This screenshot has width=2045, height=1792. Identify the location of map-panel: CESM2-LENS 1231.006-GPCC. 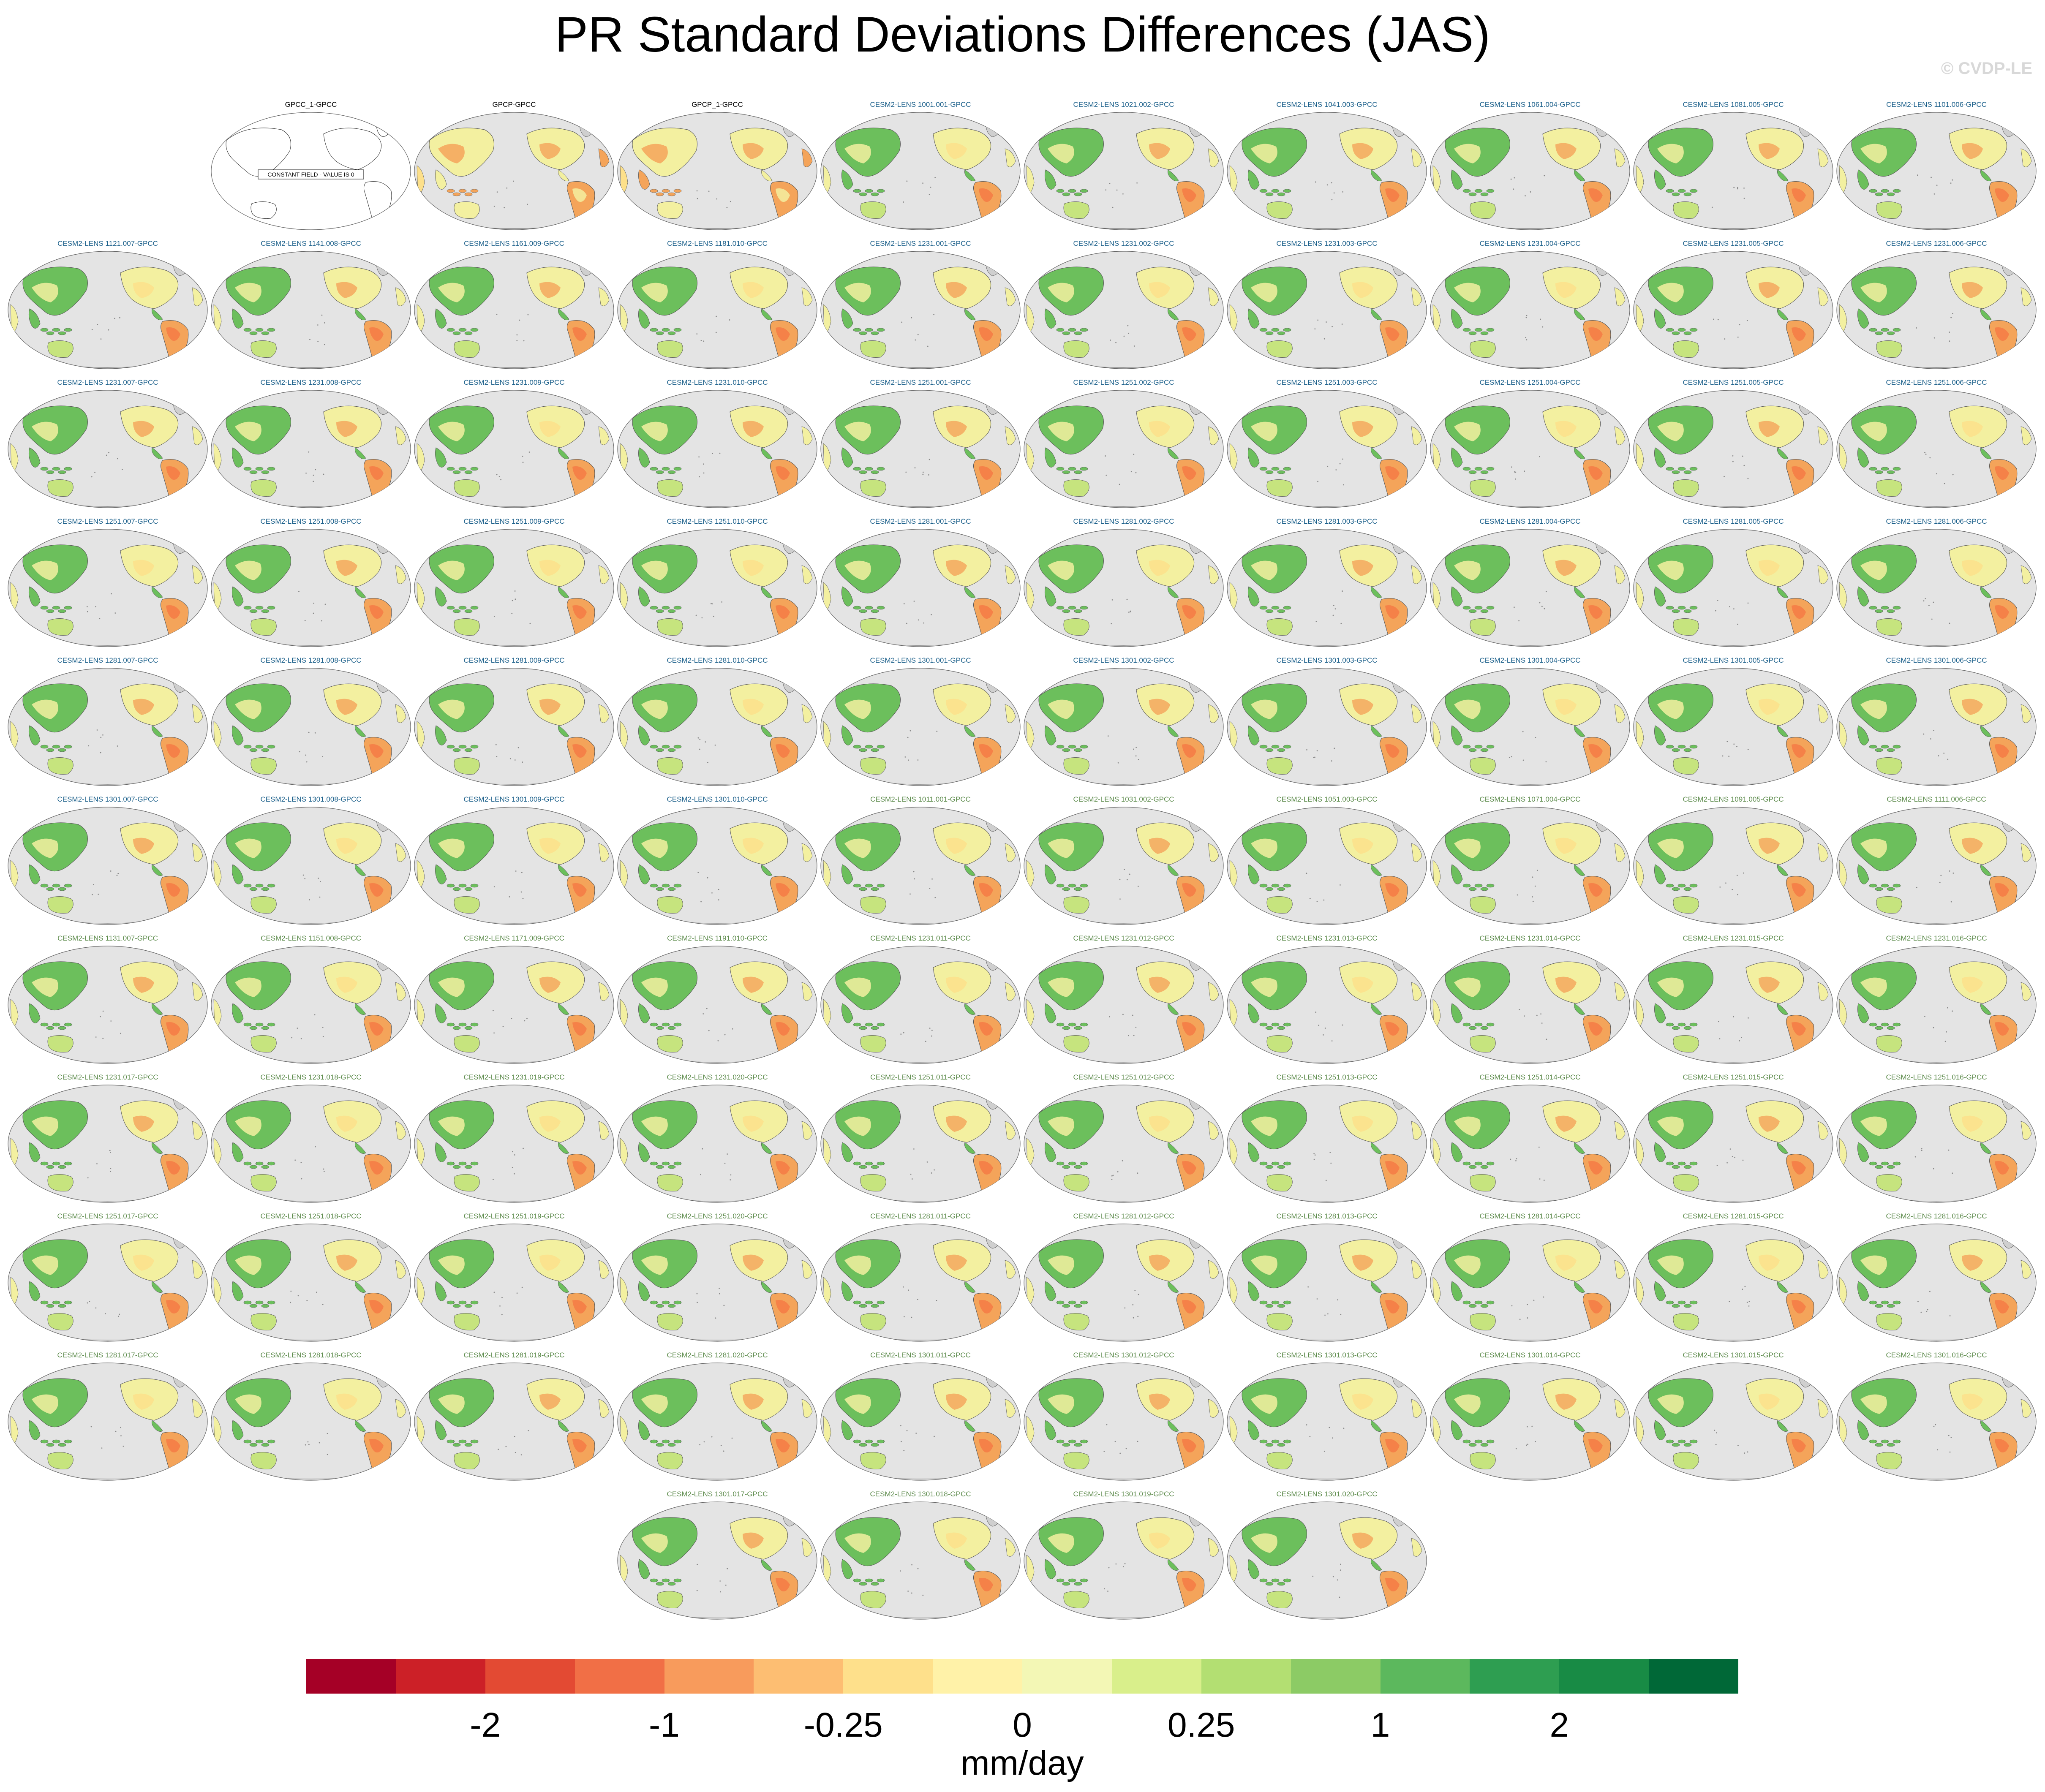
(1936, 306).